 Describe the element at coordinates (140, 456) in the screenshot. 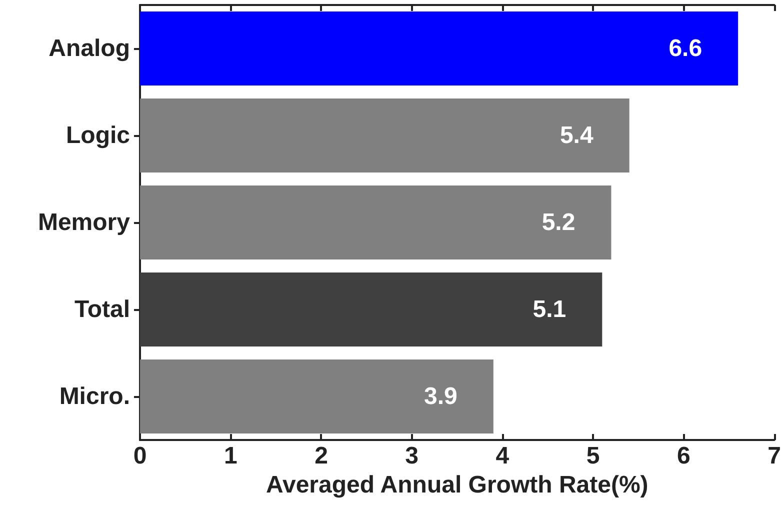

I see `x-tick-label: 0` at that location.